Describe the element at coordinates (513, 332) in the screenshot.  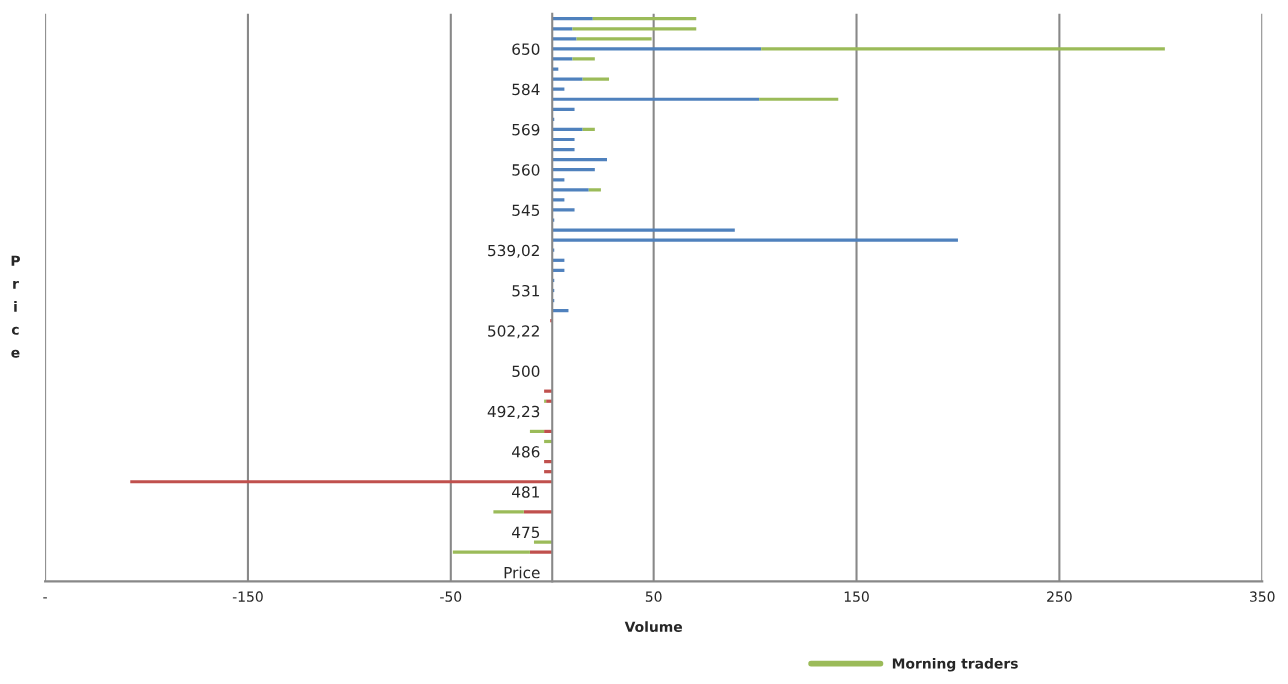
I see `y-tick-label: 502,22` at that location.